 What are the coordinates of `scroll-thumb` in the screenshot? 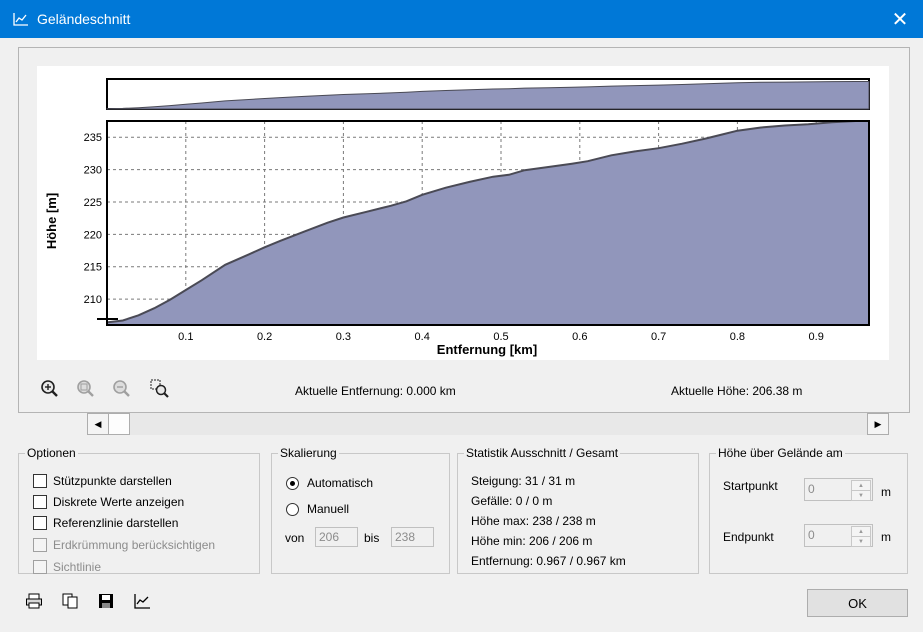 It's located at (119, 424).